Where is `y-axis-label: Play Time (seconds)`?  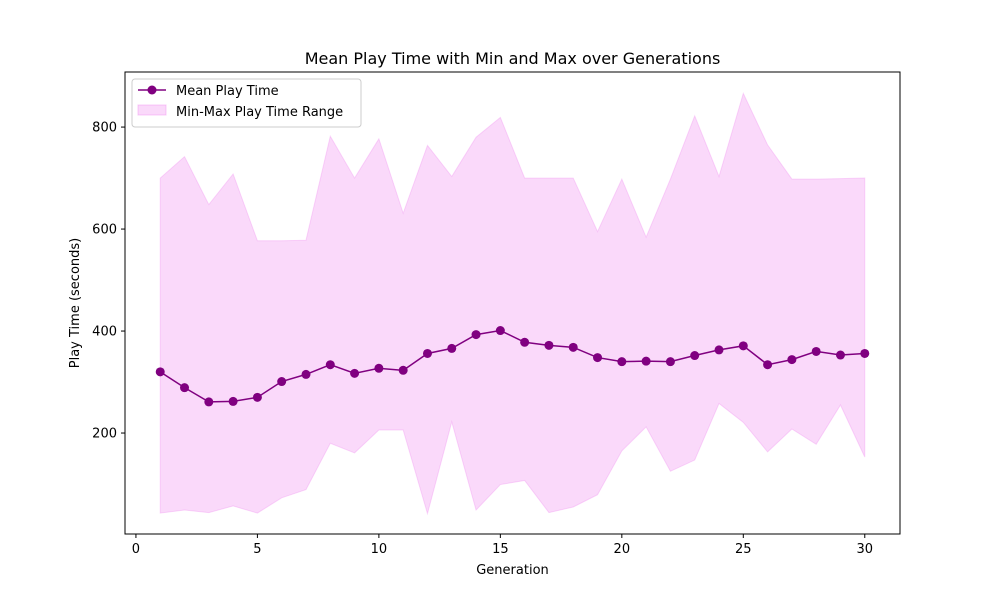 y-axis-label: Play Time (seconds) is located at coordinates (75, 303).